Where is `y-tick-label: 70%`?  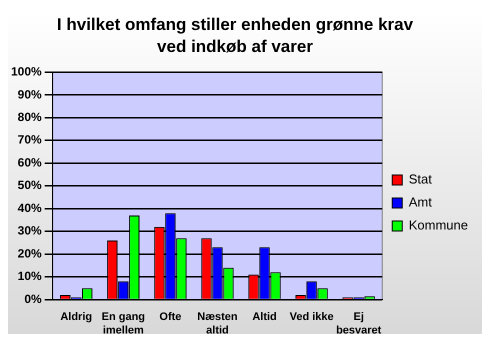
y-tick-label: 70% is located at coordinates (30, 139).